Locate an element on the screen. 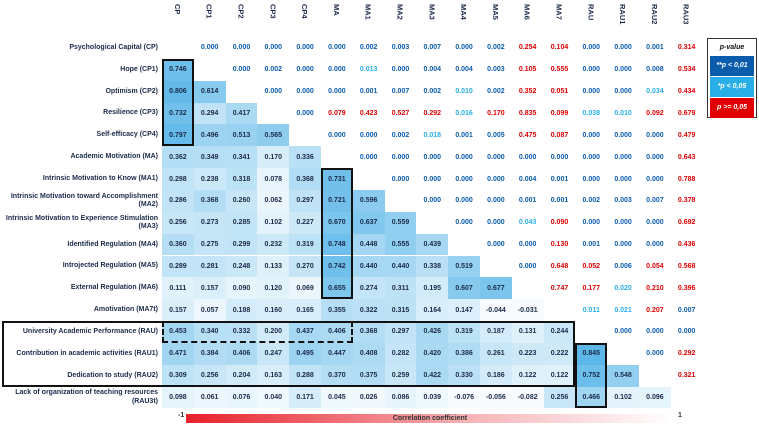  p-value-cell: 0.534 is located at coordinates (686, 70).